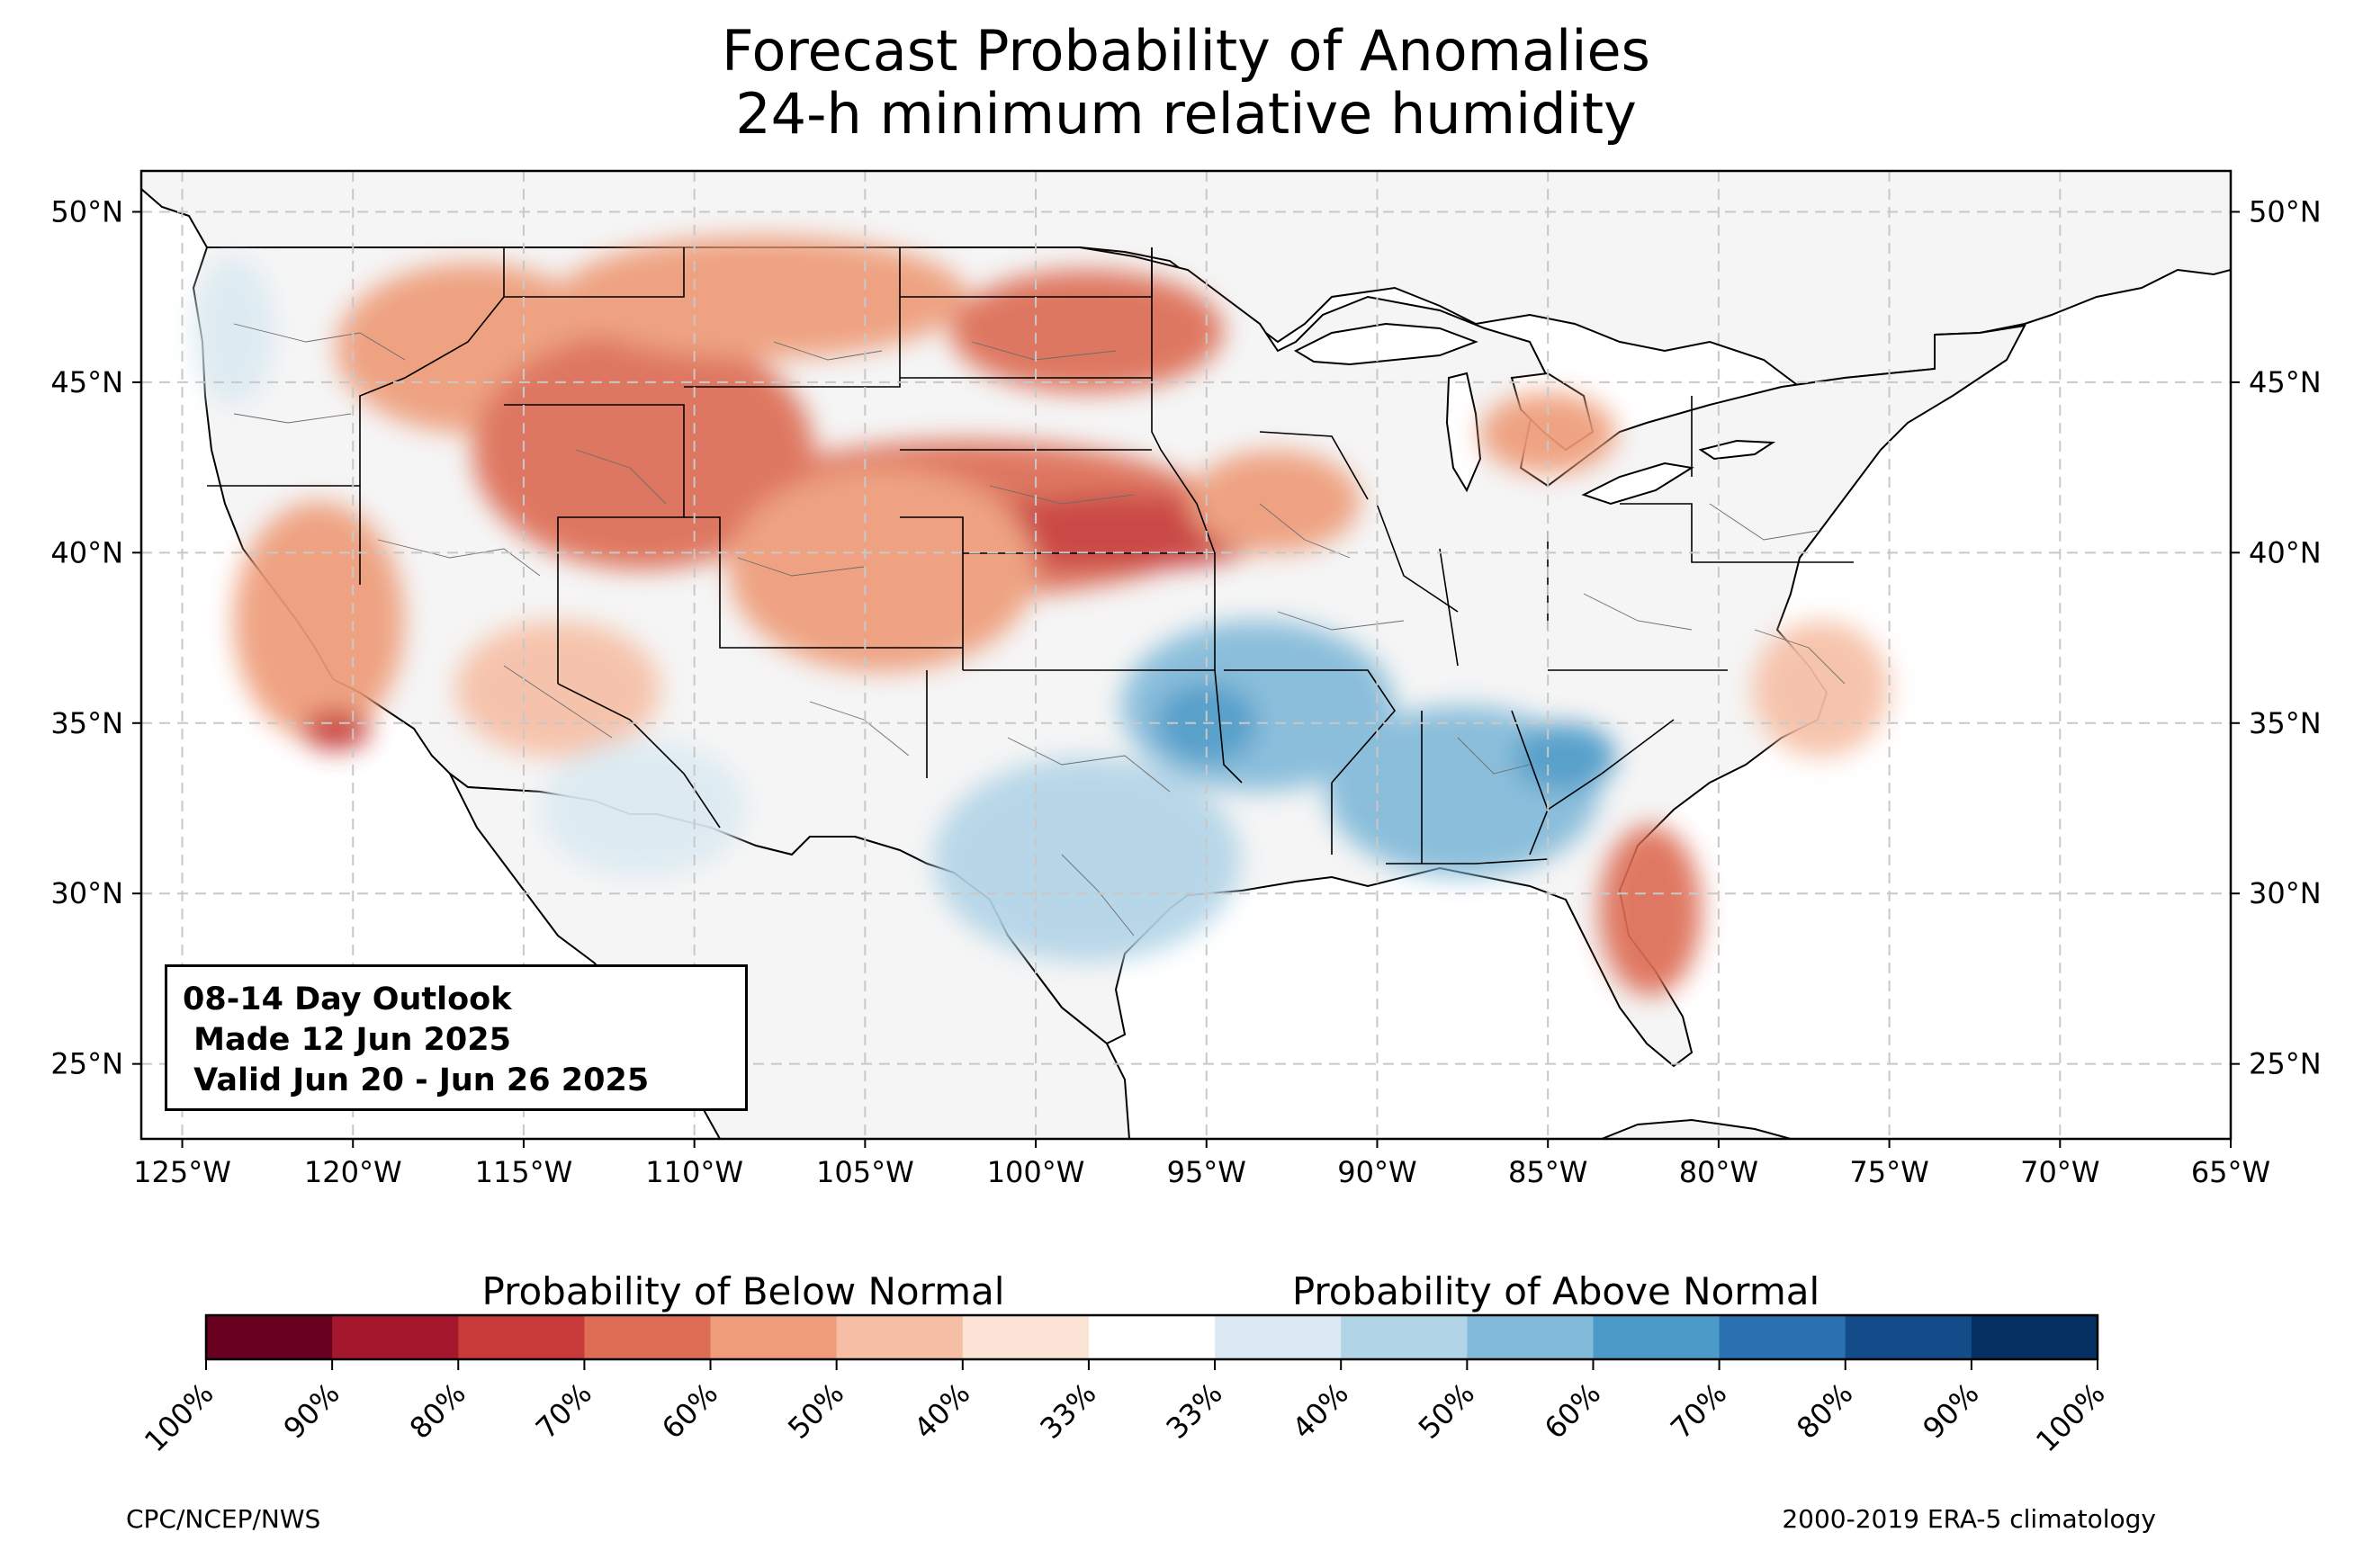 Image resolution: width=2372 pixels, height=1568 pixels. I want to click on map-subtitle: 24-h minimum relative humidity, so click(1186, 114).